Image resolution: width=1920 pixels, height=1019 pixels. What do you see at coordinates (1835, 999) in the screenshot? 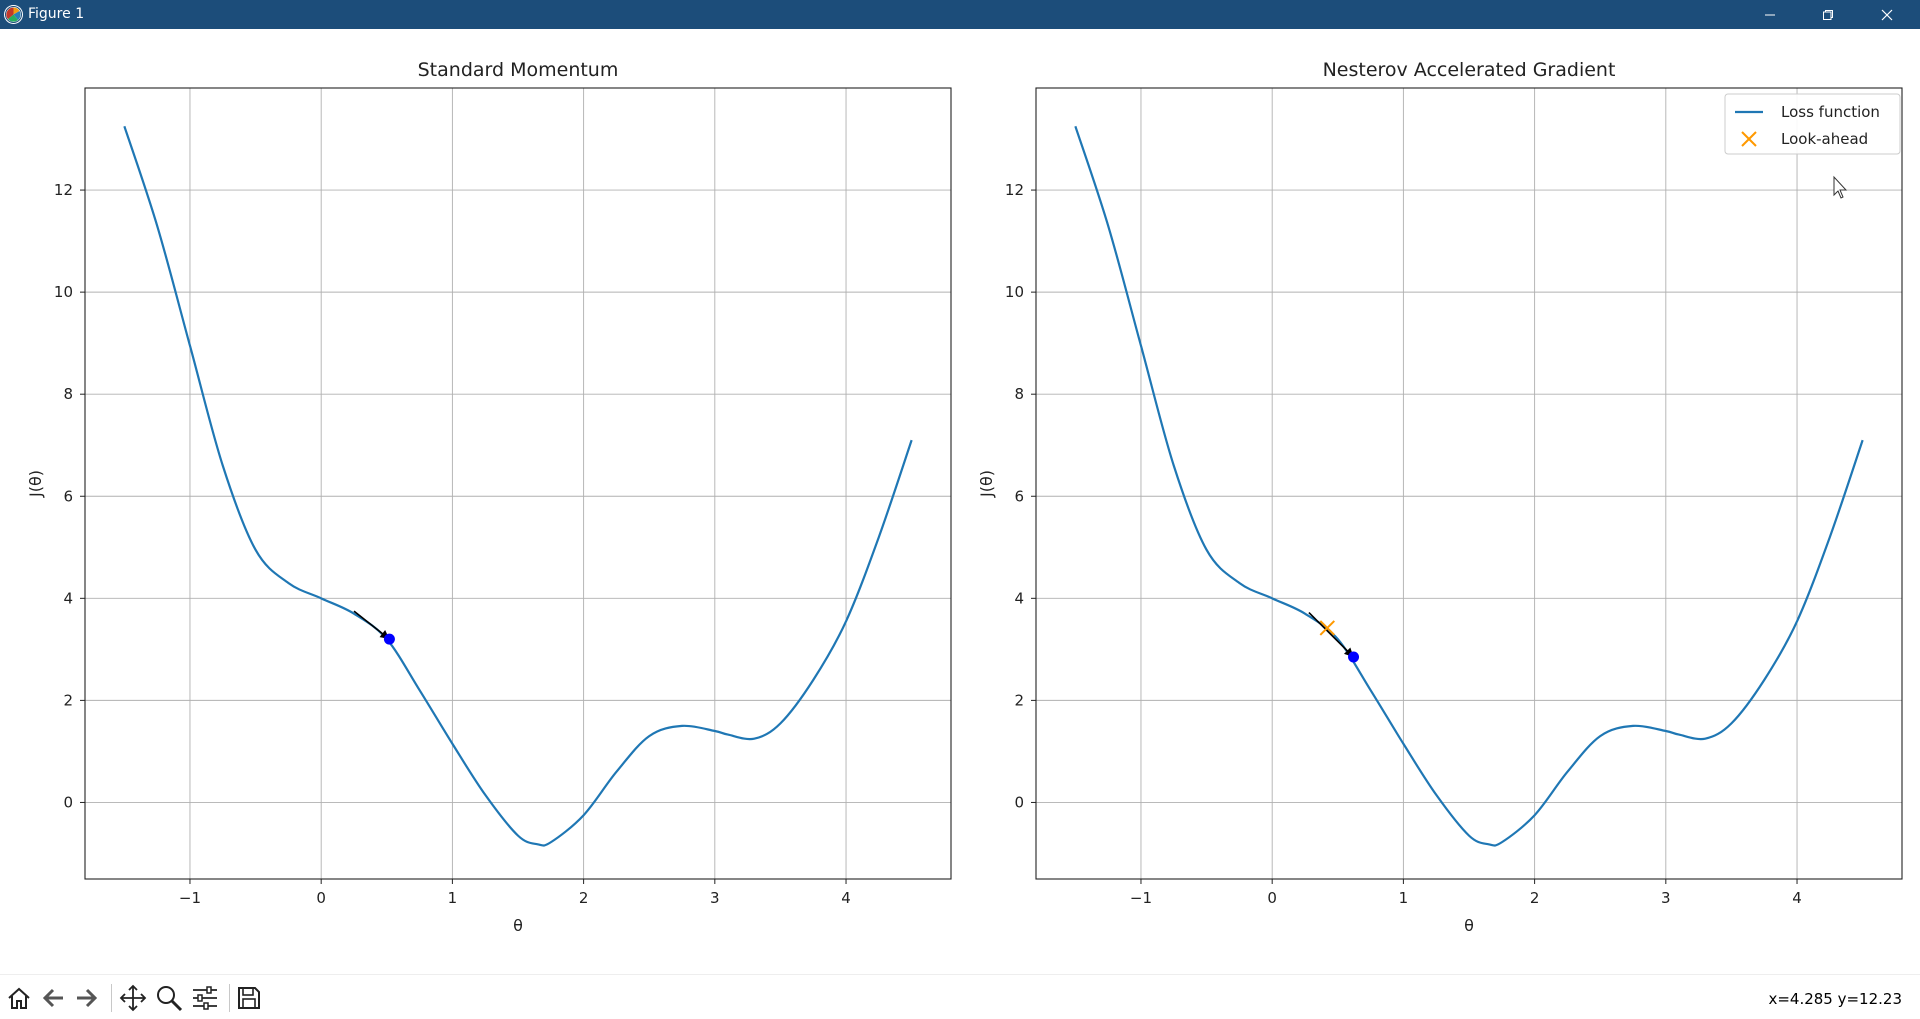
I see `cursor-coordinates: x=4.285 y=12.23` at bounding box center [1835, 999].